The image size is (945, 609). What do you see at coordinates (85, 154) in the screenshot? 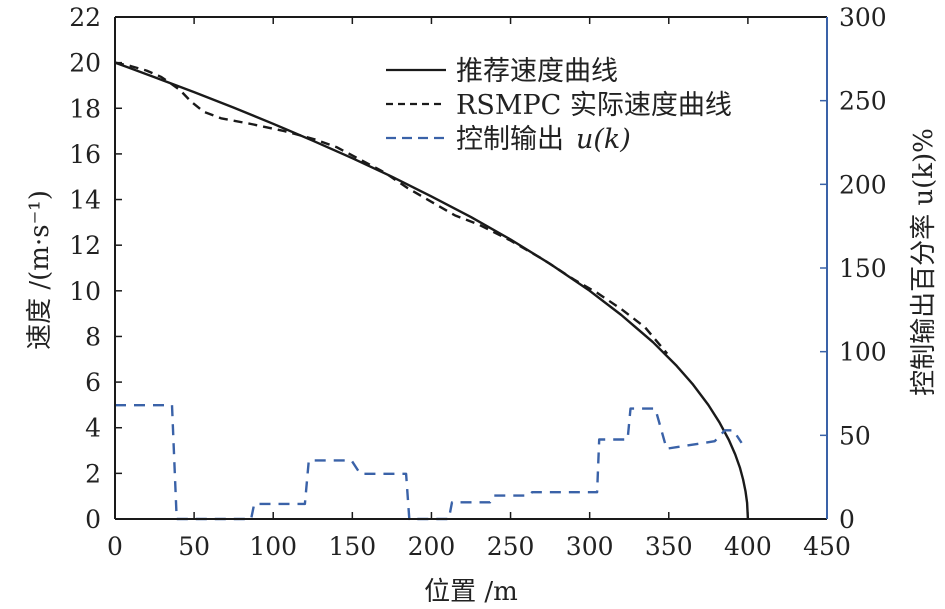
I see `y-tick-label: 16` at bounding box center [85, 154].